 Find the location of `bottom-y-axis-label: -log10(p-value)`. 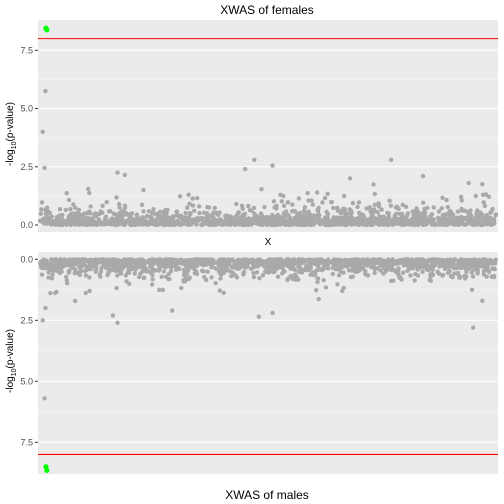

bottom-y-axis-label: -log10(p-value) is located at coordinates (11, 361).